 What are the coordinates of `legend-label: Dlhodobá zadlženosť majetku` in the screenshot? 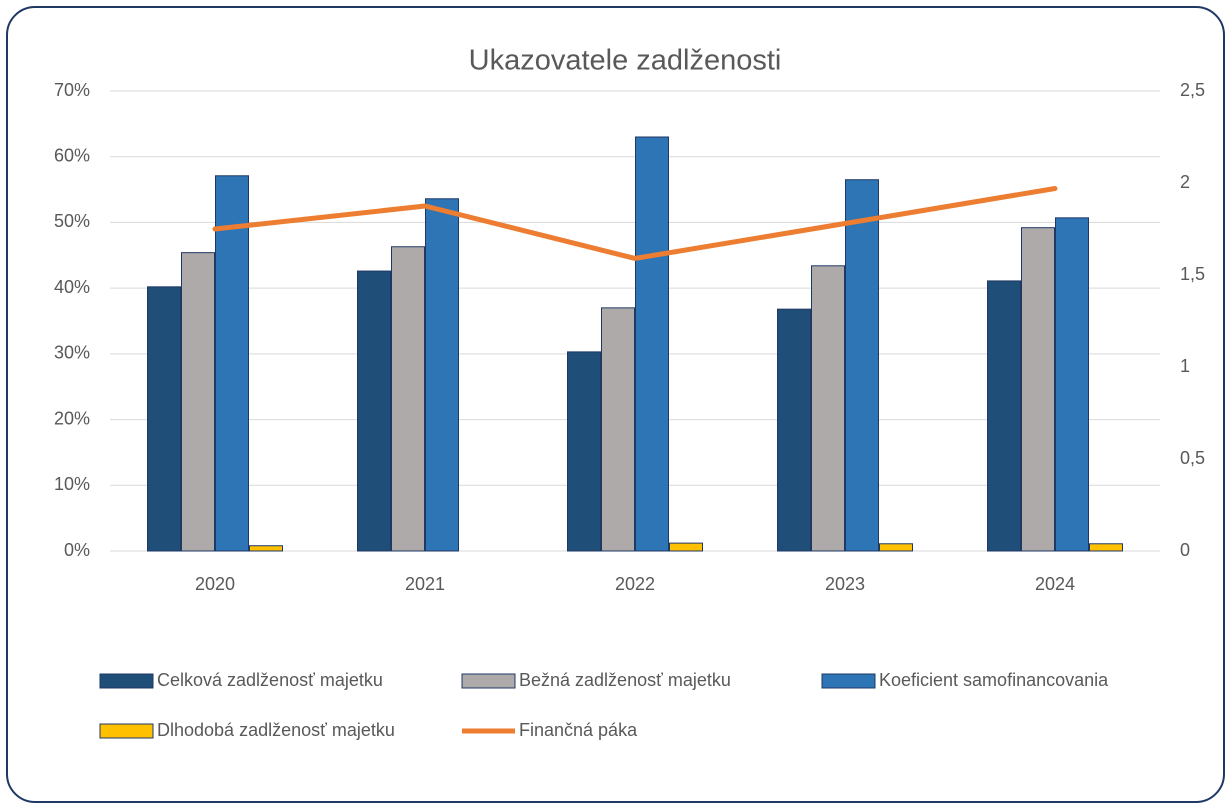 It's located at (276, 730).